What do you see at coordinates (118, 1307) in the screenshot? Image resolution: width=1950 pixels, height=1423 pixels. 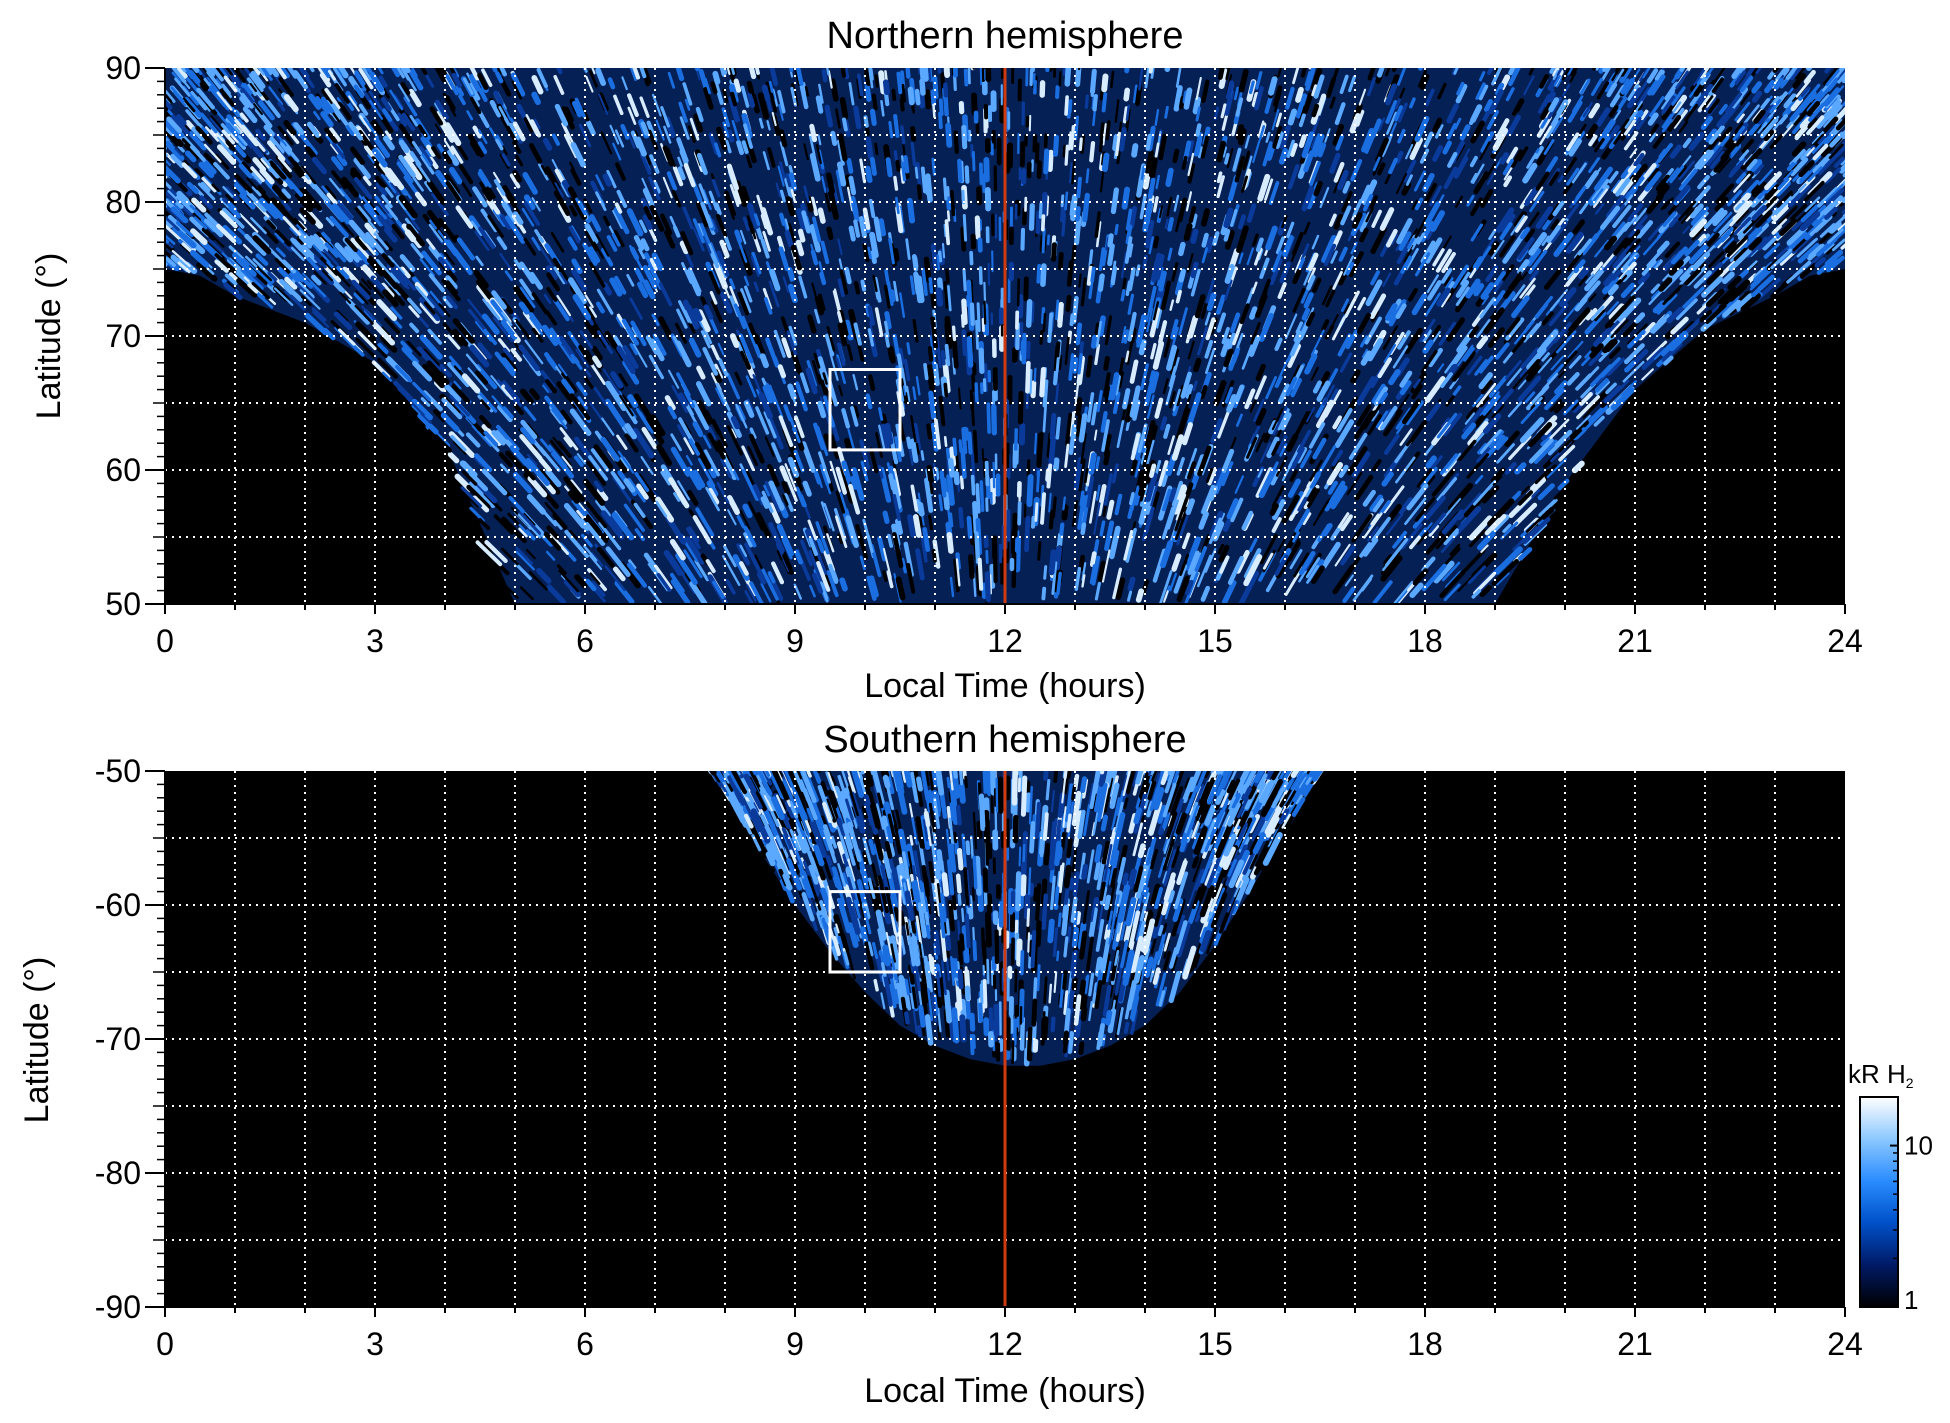 I see `south-y-tick-label: -90` at bounding box center [118, 1307].